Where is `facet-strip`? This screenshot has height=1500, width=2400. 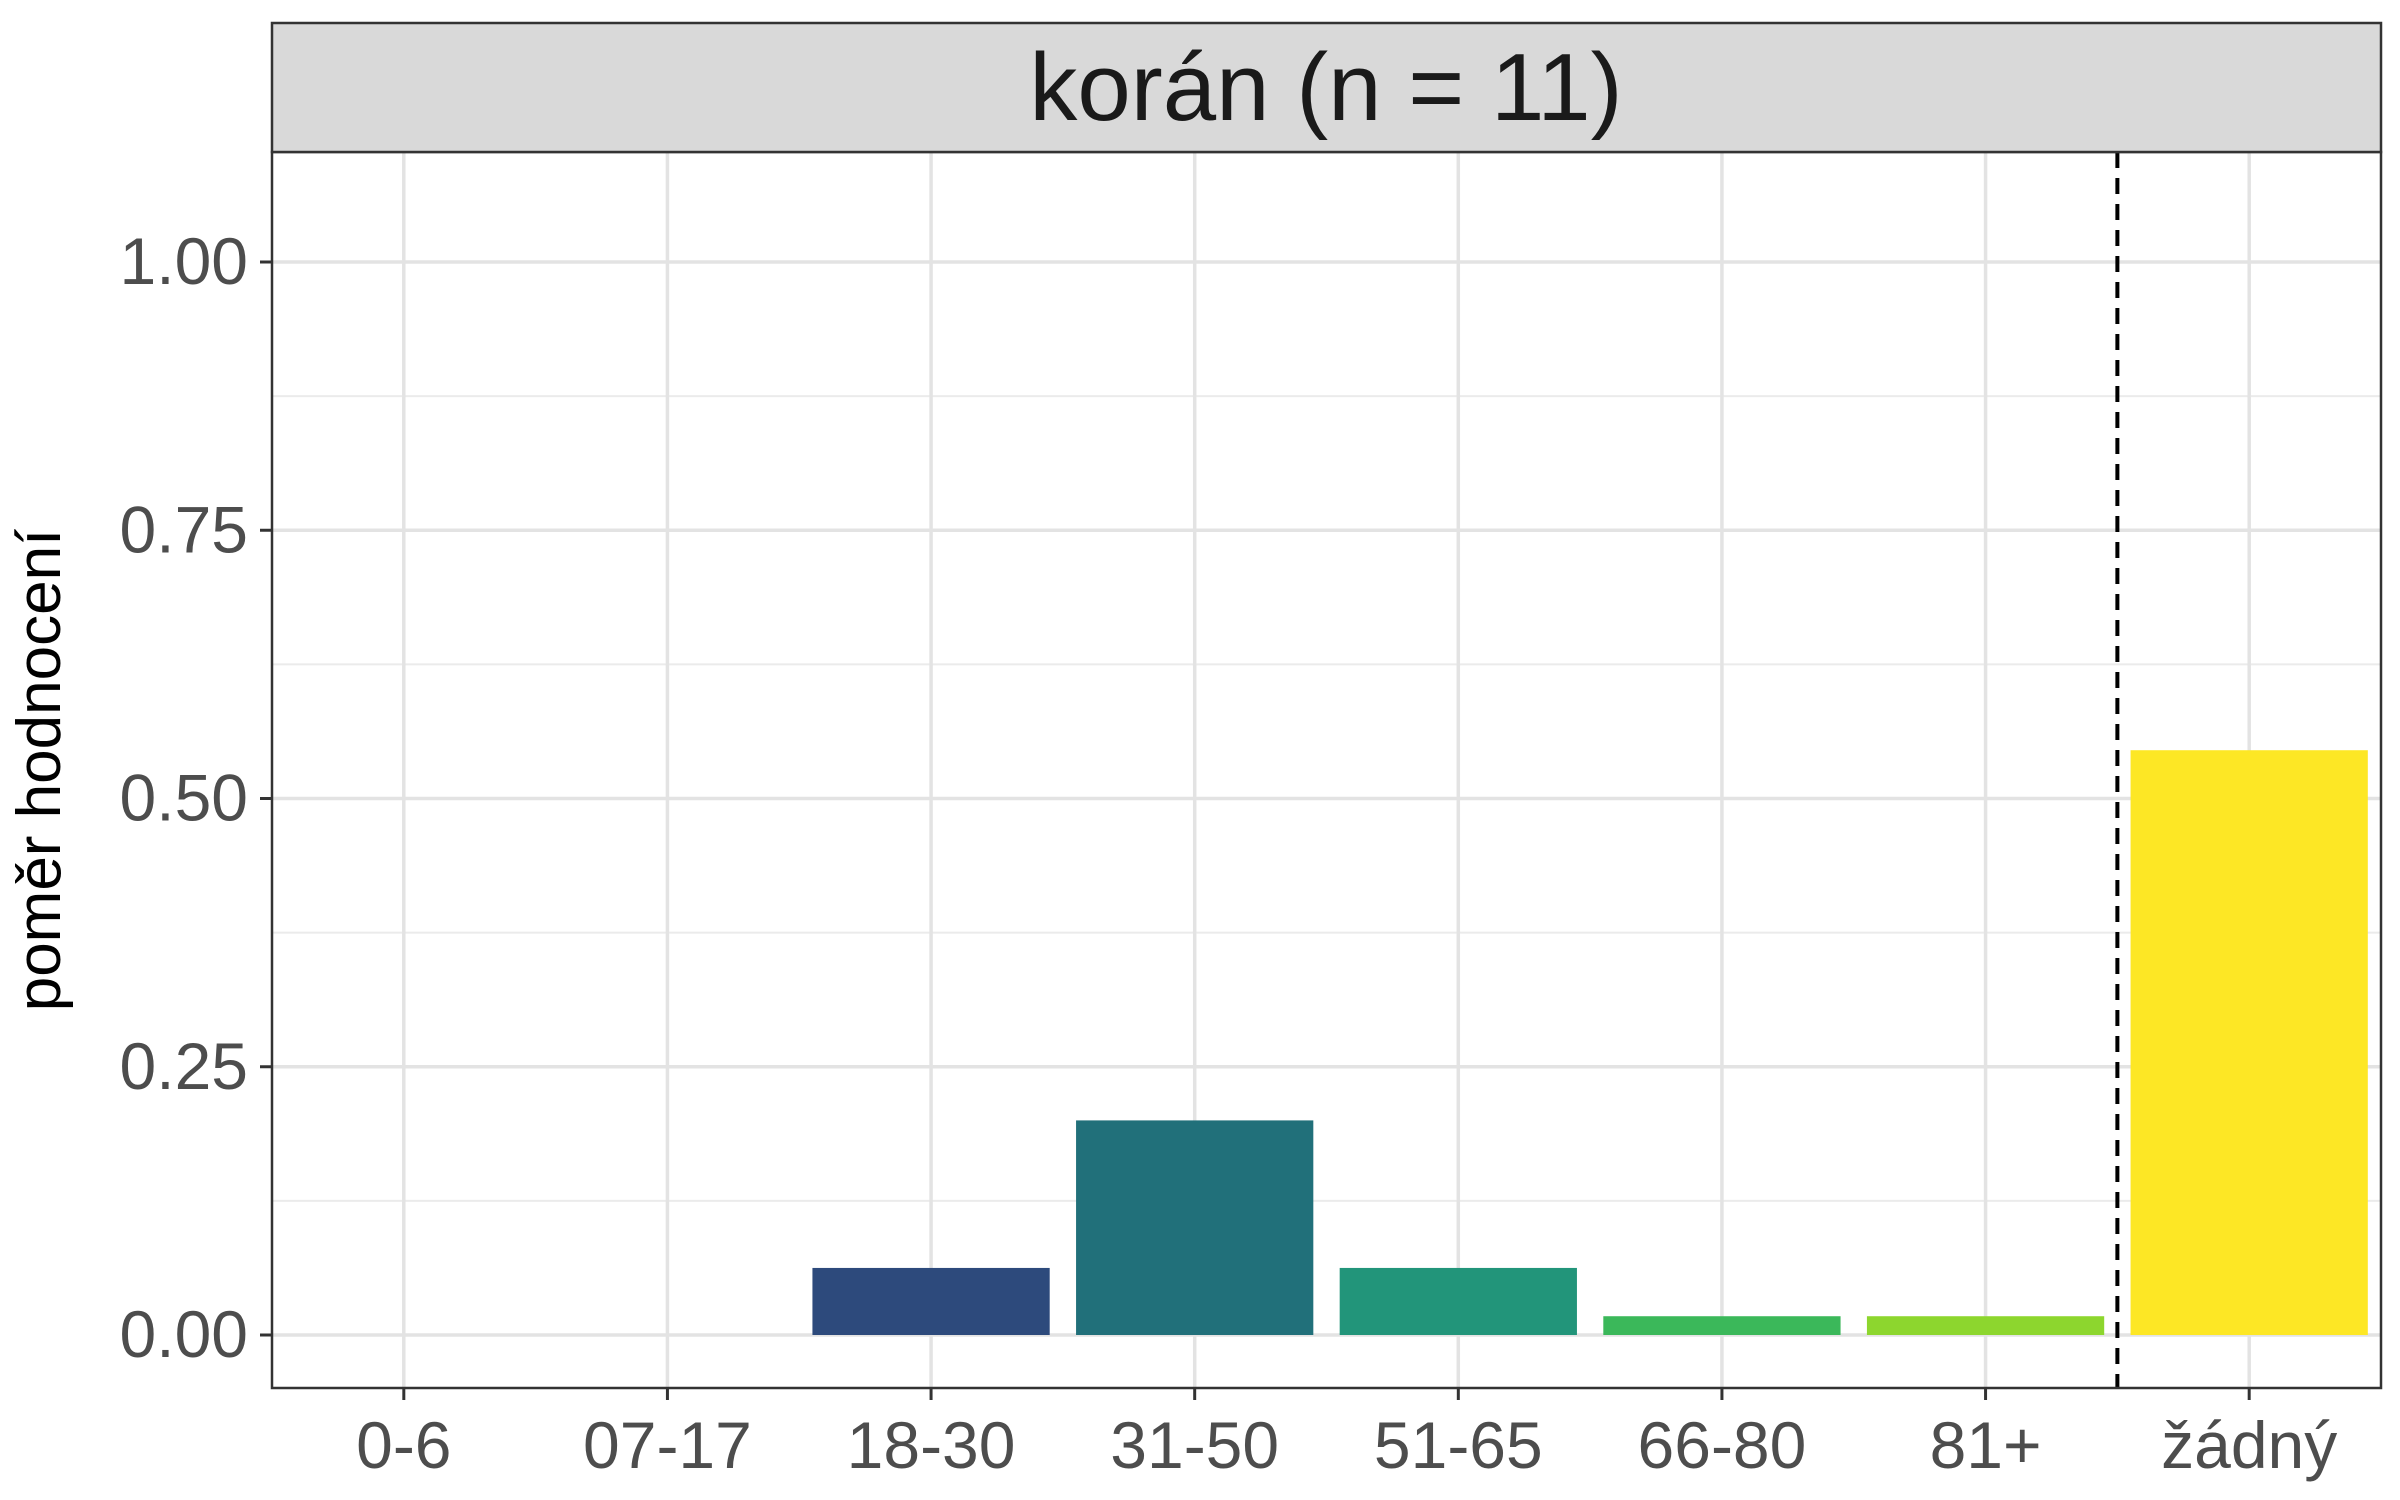
facet-strip is located at coordinates (1326, 87).